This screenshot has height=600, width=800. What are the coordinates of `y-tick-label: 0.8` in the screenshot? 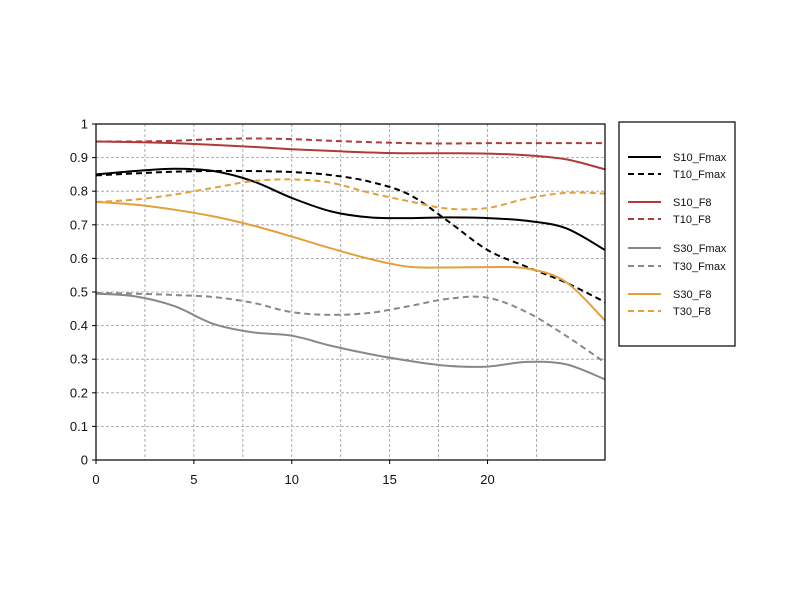 It's located at (79, 191).